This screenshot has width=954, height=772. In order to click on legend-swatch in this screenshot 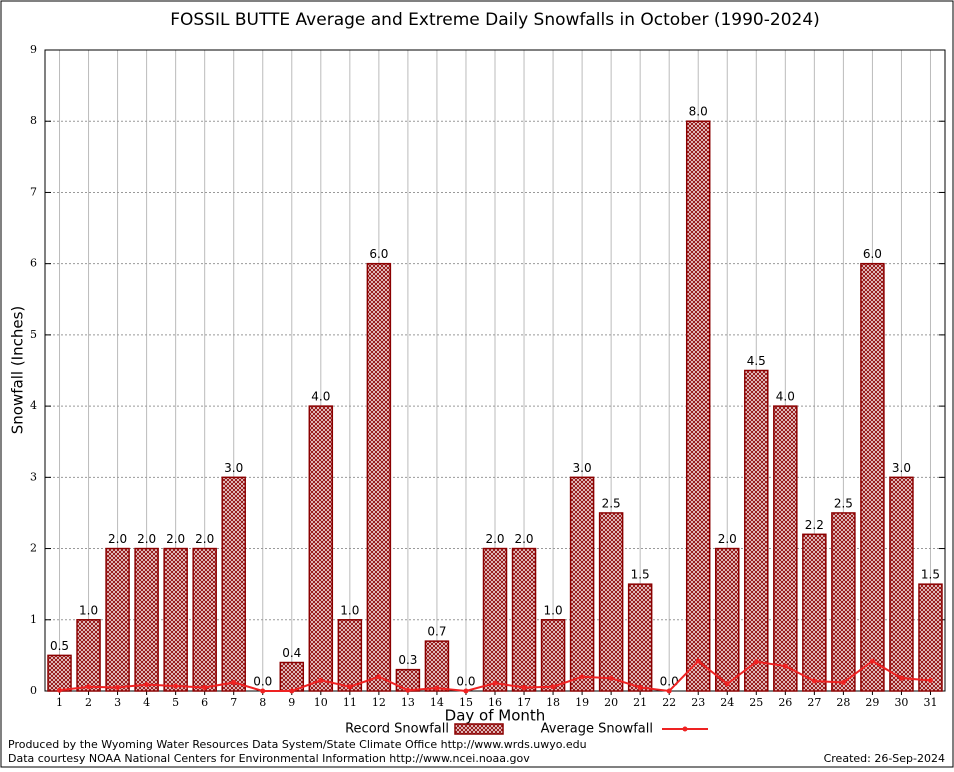, I will do `click(479, 729)`.